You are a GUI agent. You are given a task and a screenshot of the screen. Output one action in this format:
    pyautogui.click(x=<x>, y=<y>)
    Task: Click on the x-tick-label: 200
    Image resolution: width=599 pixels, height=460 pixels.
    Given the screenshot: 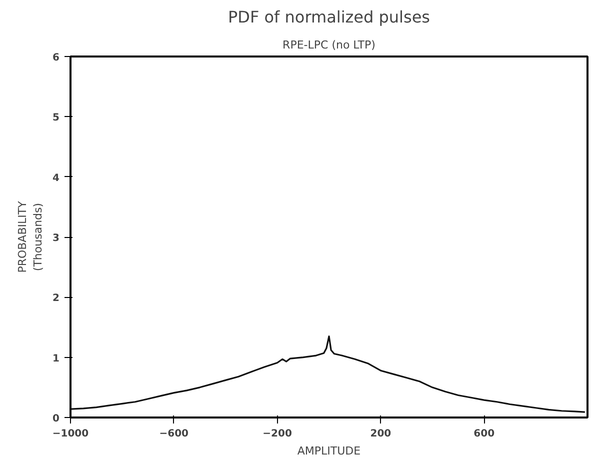 What is the action you would take?
    pyautogui.click(x=381, y=434)
    